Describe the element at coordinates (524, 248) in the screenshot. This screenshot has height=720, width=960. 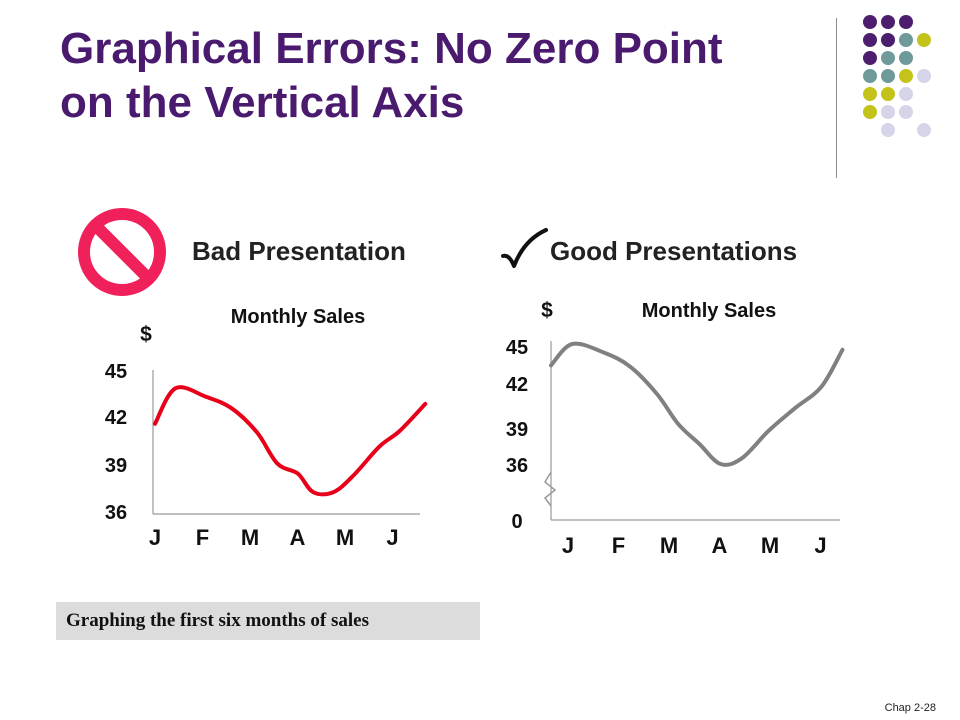
I see `checkmark-icon` at that location.